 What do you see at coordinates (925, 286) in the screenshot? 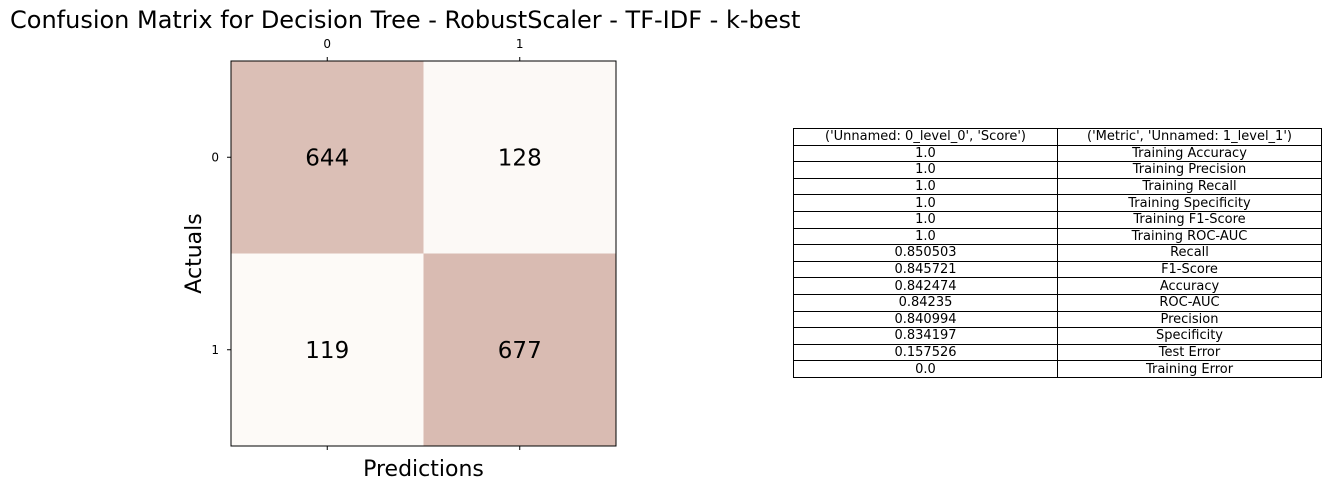
I see `score-cell: 0.842474` at bounding box center [925, 286].